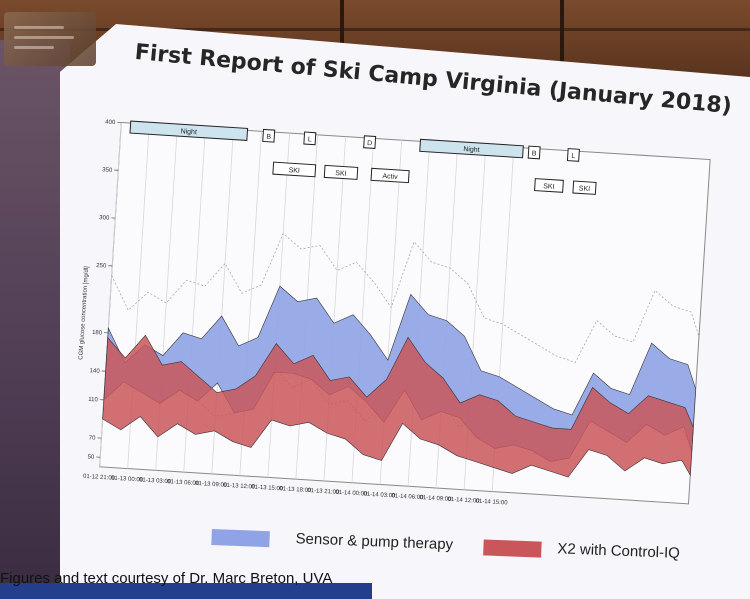  What do you see at coordinates (127, 480) in the screenshot?
I see `x-tick-label: 01-13 00:00` at bounding box center [127, 480].